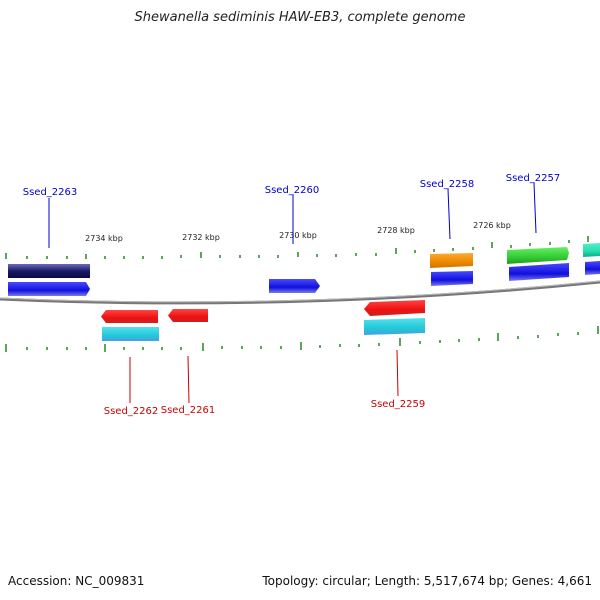  Describe the element at coordinates (591, 259) in the screenshot. I see `gene-feature-edge` at that location.